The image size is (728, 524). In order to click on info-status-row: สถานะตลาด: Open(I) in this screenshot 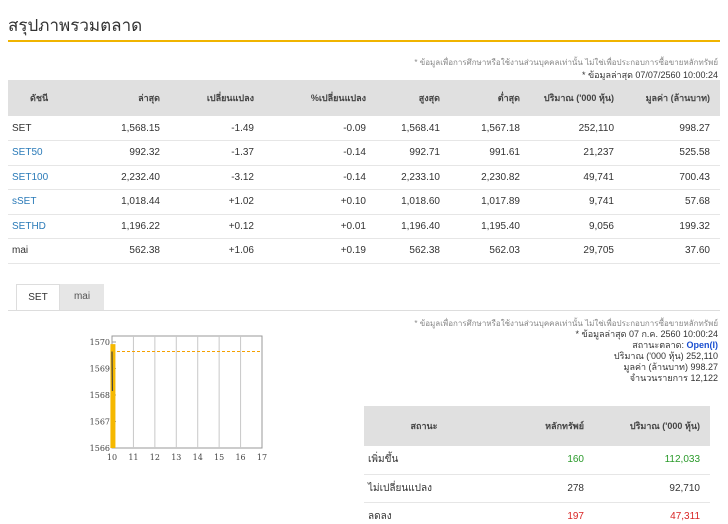, I will do `click(548, 345)`.